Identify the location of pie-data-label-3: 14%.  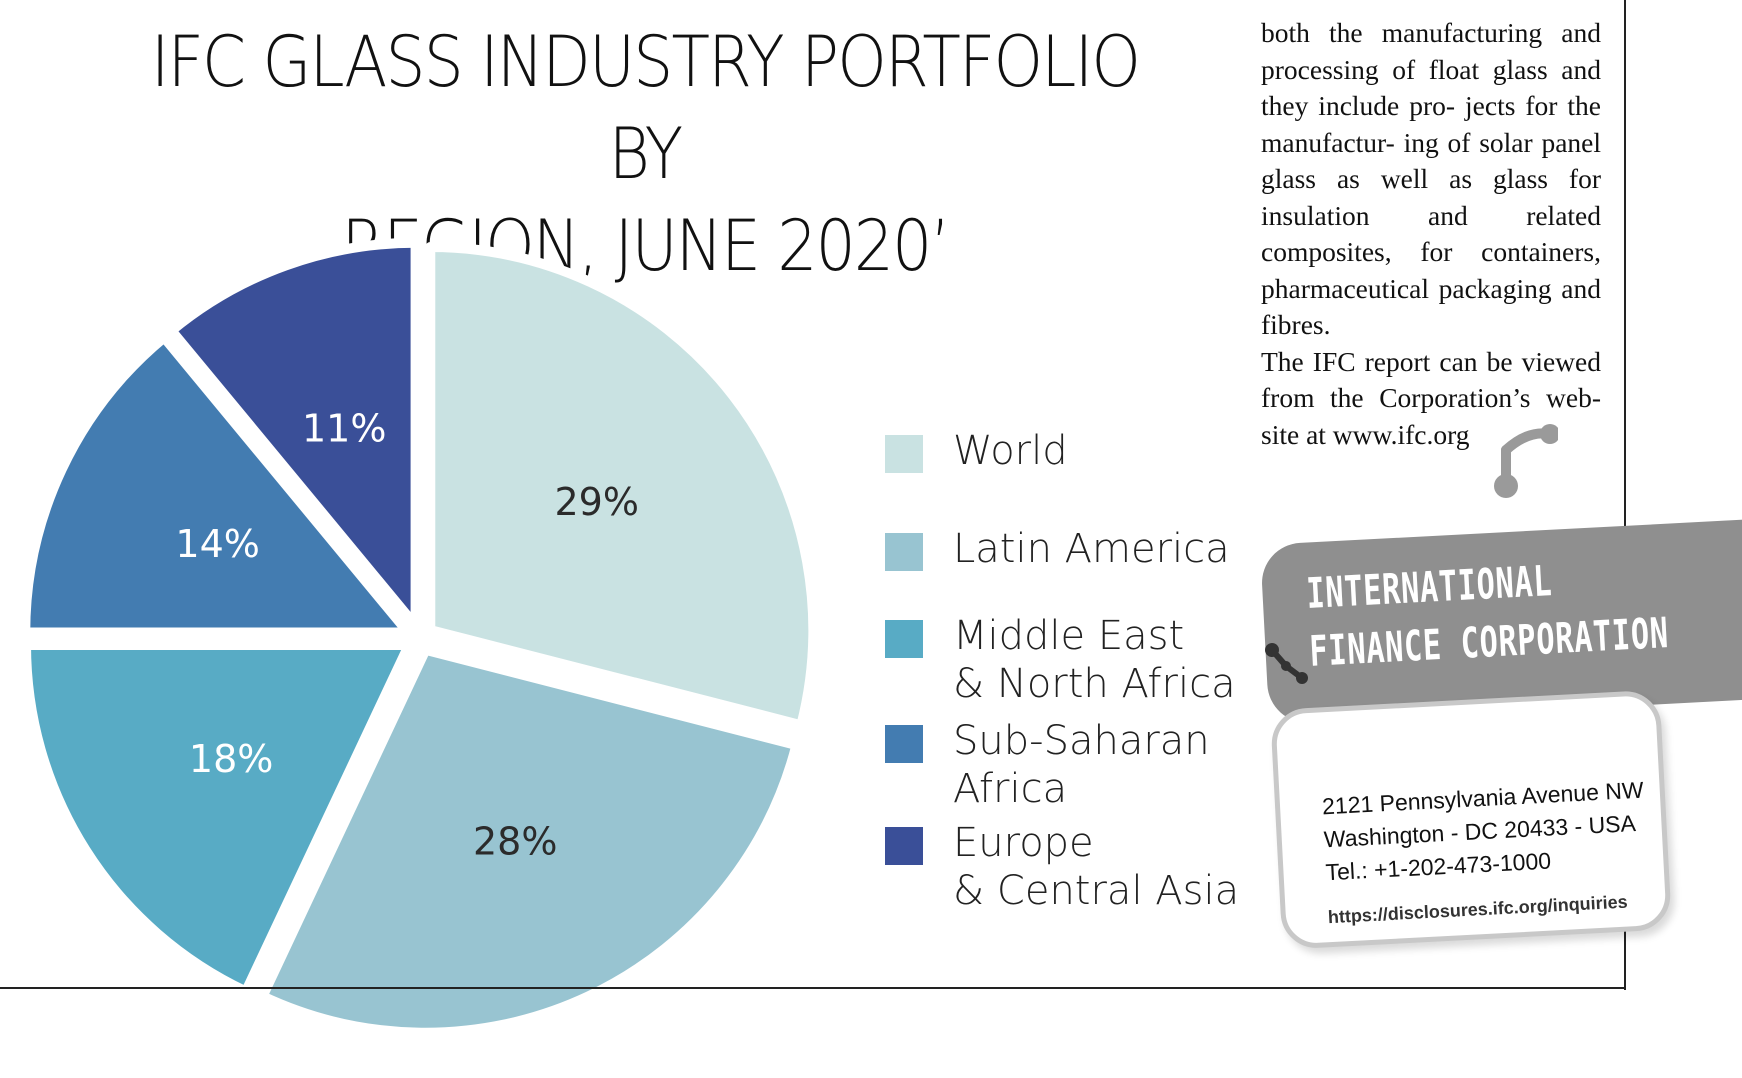
(217, 544).